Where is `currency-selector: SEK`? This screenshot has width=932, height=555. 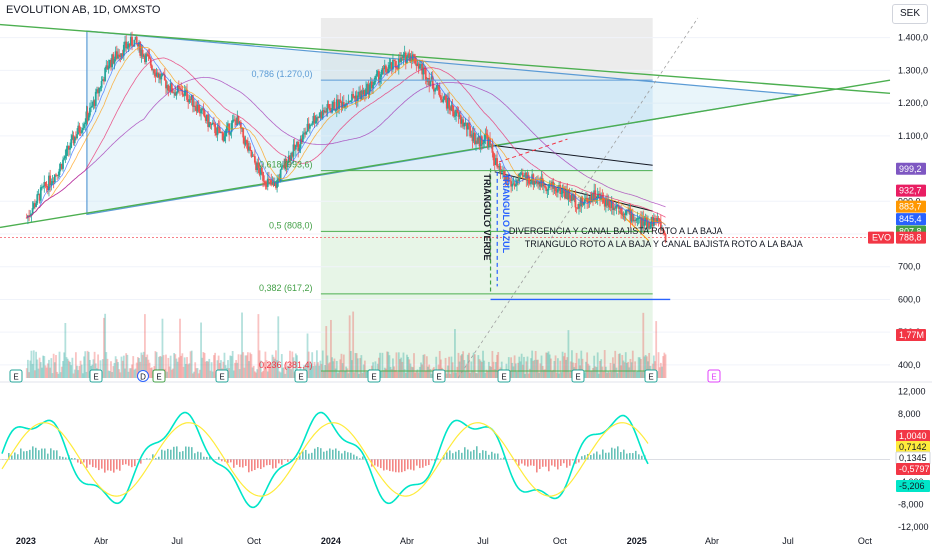 currency-selector: SEK is located at coordinates (910, 14).